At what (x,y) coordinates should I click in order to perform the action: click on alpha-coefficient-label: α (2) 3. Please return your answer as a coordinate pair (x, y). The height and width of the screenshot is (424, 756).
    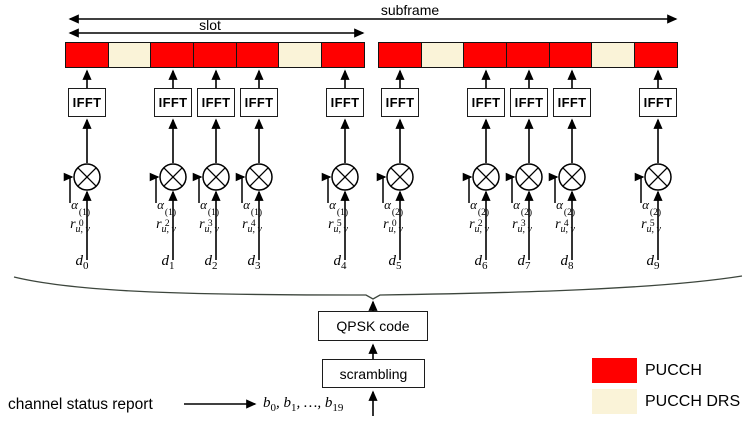
    Looking at the image, I should click on (522, 213).